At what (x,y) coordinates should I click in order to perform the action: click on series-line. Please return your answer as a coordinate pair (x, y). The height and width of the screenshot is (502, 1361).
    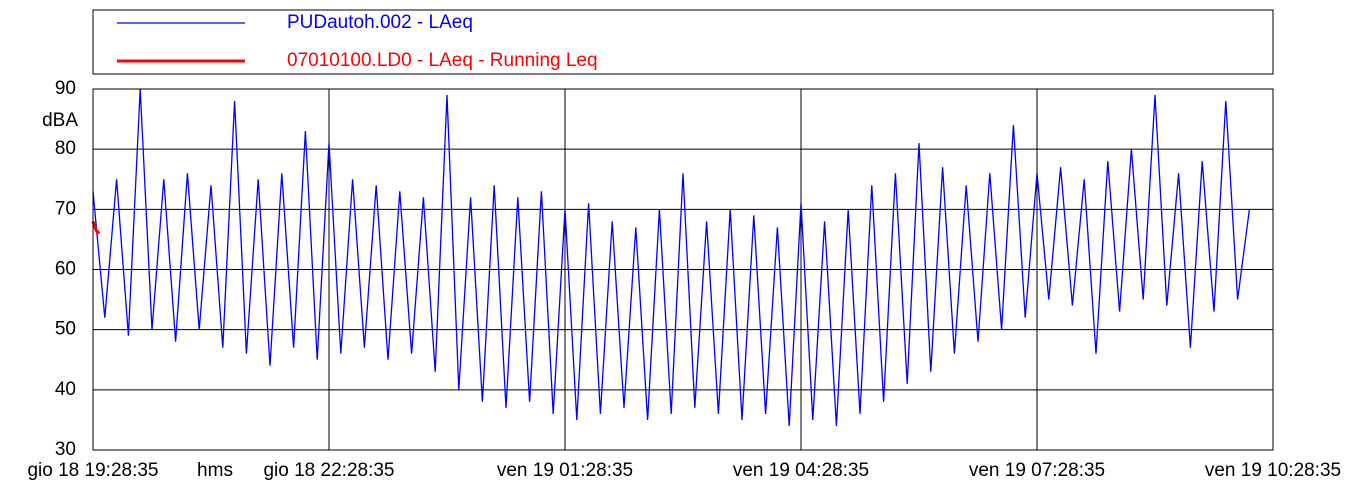
    Looking at the image, I should click on (96, 227).